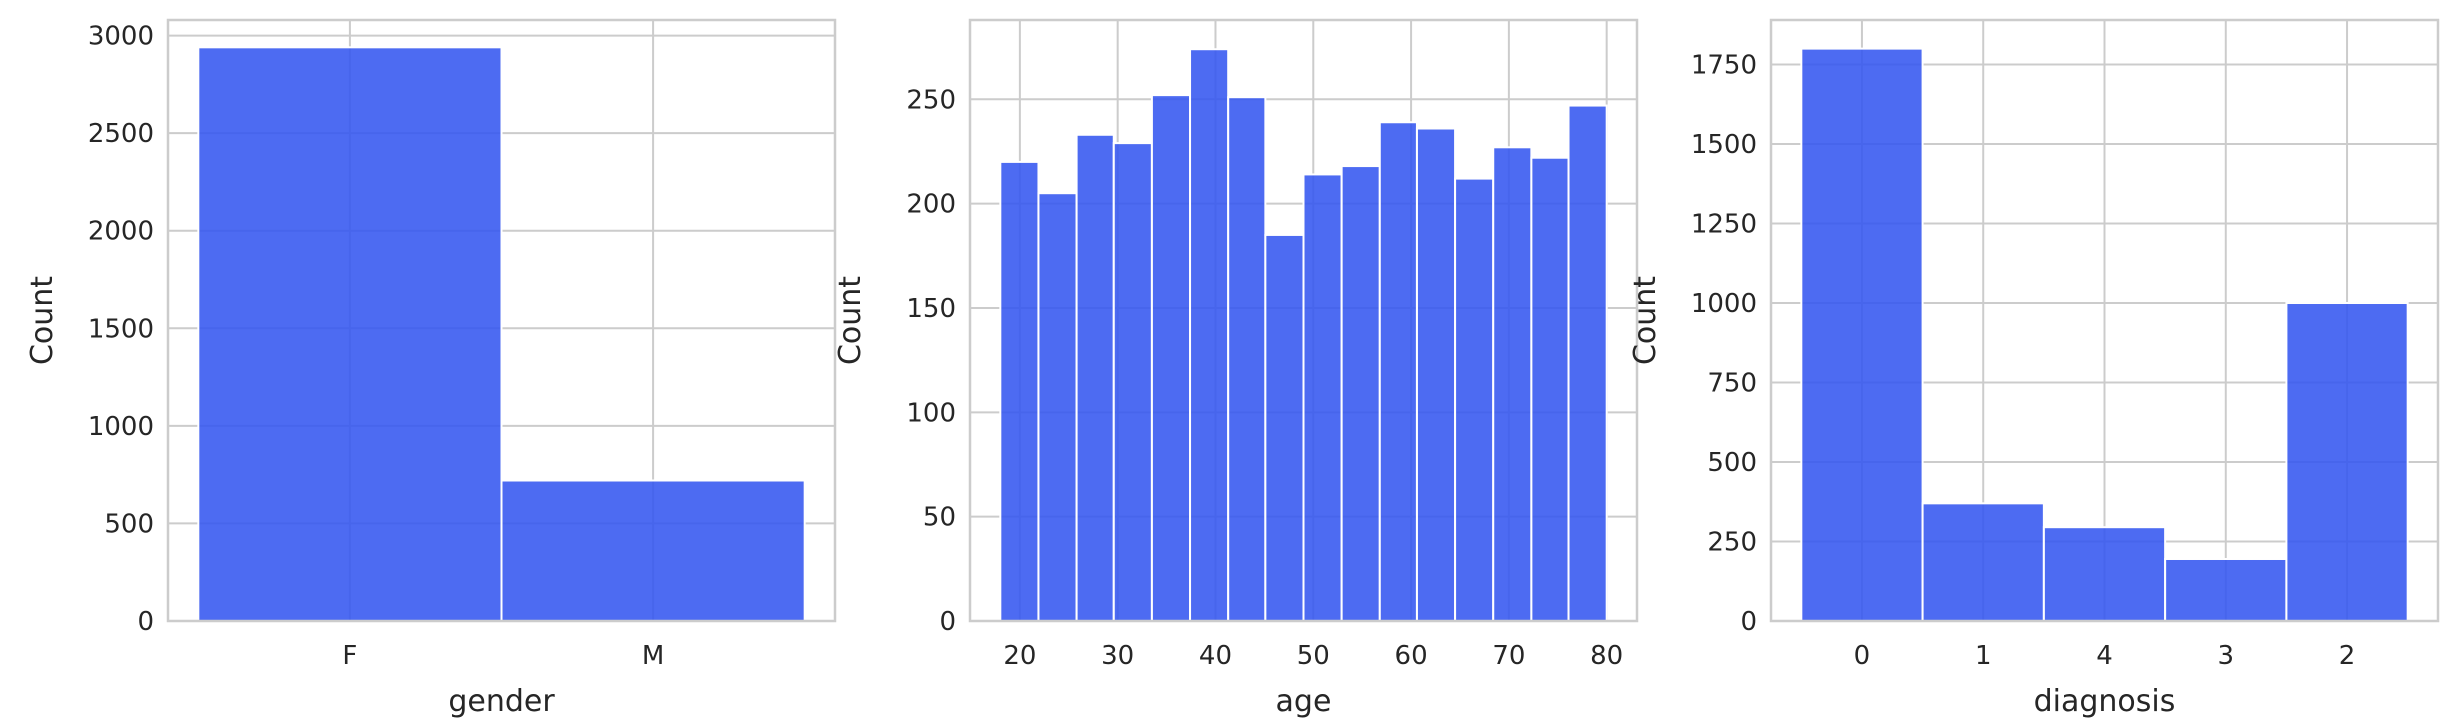 The height and width of the screenshot is (728, 2454). I want to click on age-x-tick-label: 30, so click(1117, 656).